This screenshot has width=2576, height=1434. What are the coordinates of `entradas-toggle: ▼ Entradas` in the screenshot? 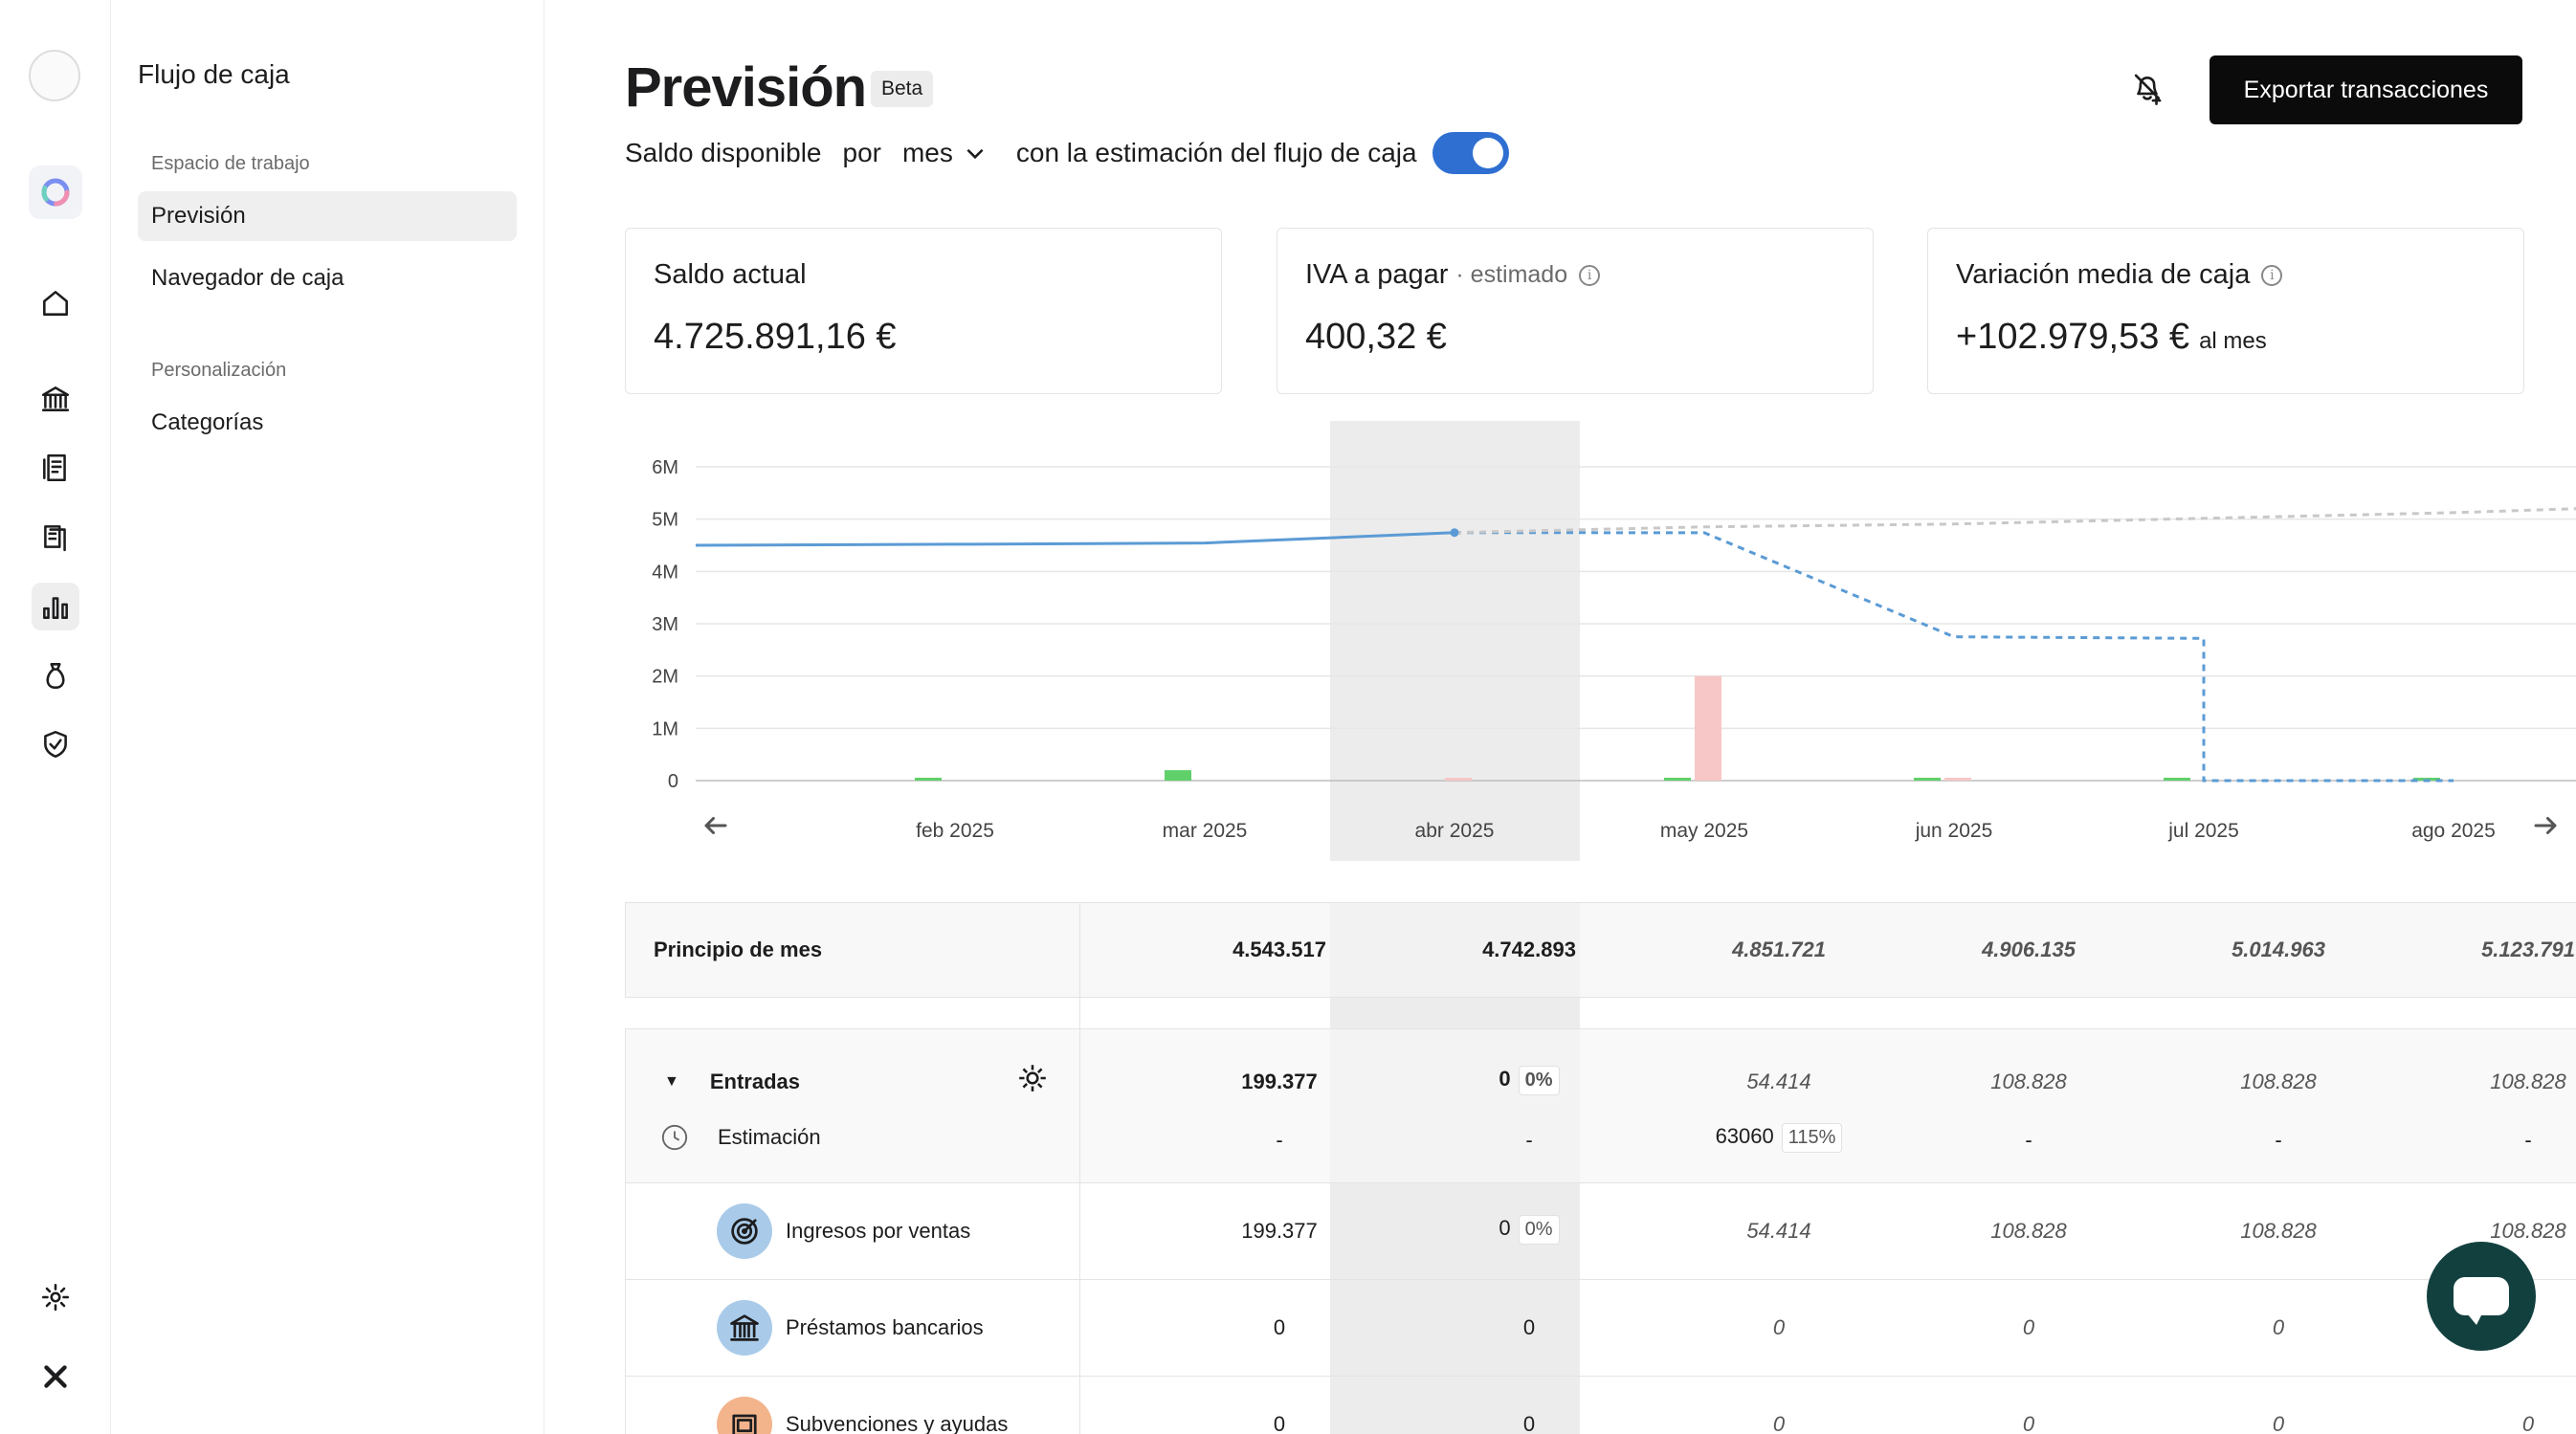 It's located at (732, 1082).